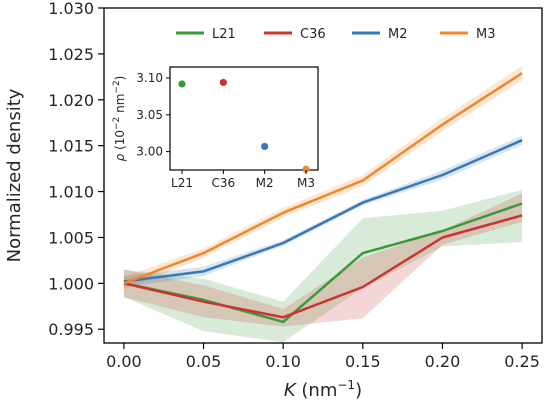 The image size is (550, 406). Describe the element at coordinates (313, 34) in the screenshot. I see `legend-label-c36: C36` at that location.